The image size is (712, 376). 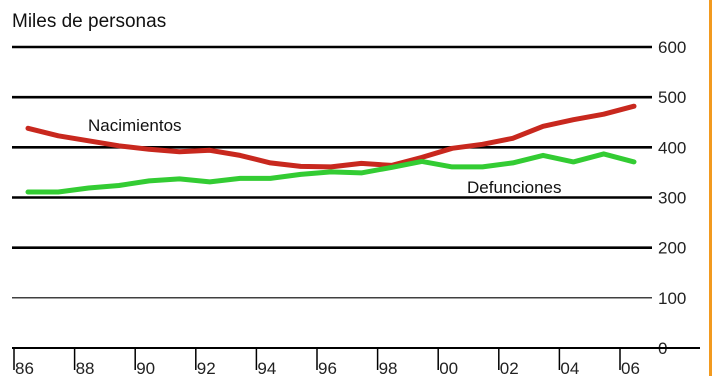 What do you see at coordinates (448, 367) in the screenshot?
I see `x-tick-label: 00` at bounding box center [448, 367].